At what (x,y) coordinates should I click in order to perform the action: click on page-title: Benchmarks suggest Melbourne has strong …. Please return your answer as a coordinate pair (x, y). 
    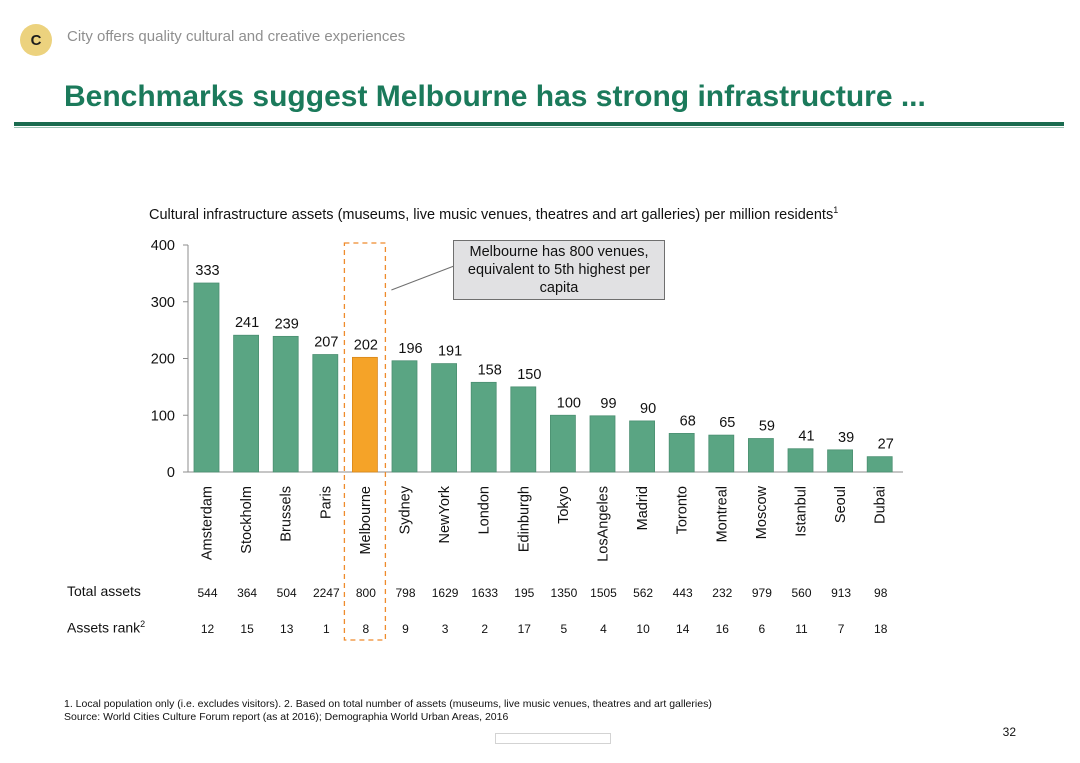
    Looking at the image, I should click on (495, 96).